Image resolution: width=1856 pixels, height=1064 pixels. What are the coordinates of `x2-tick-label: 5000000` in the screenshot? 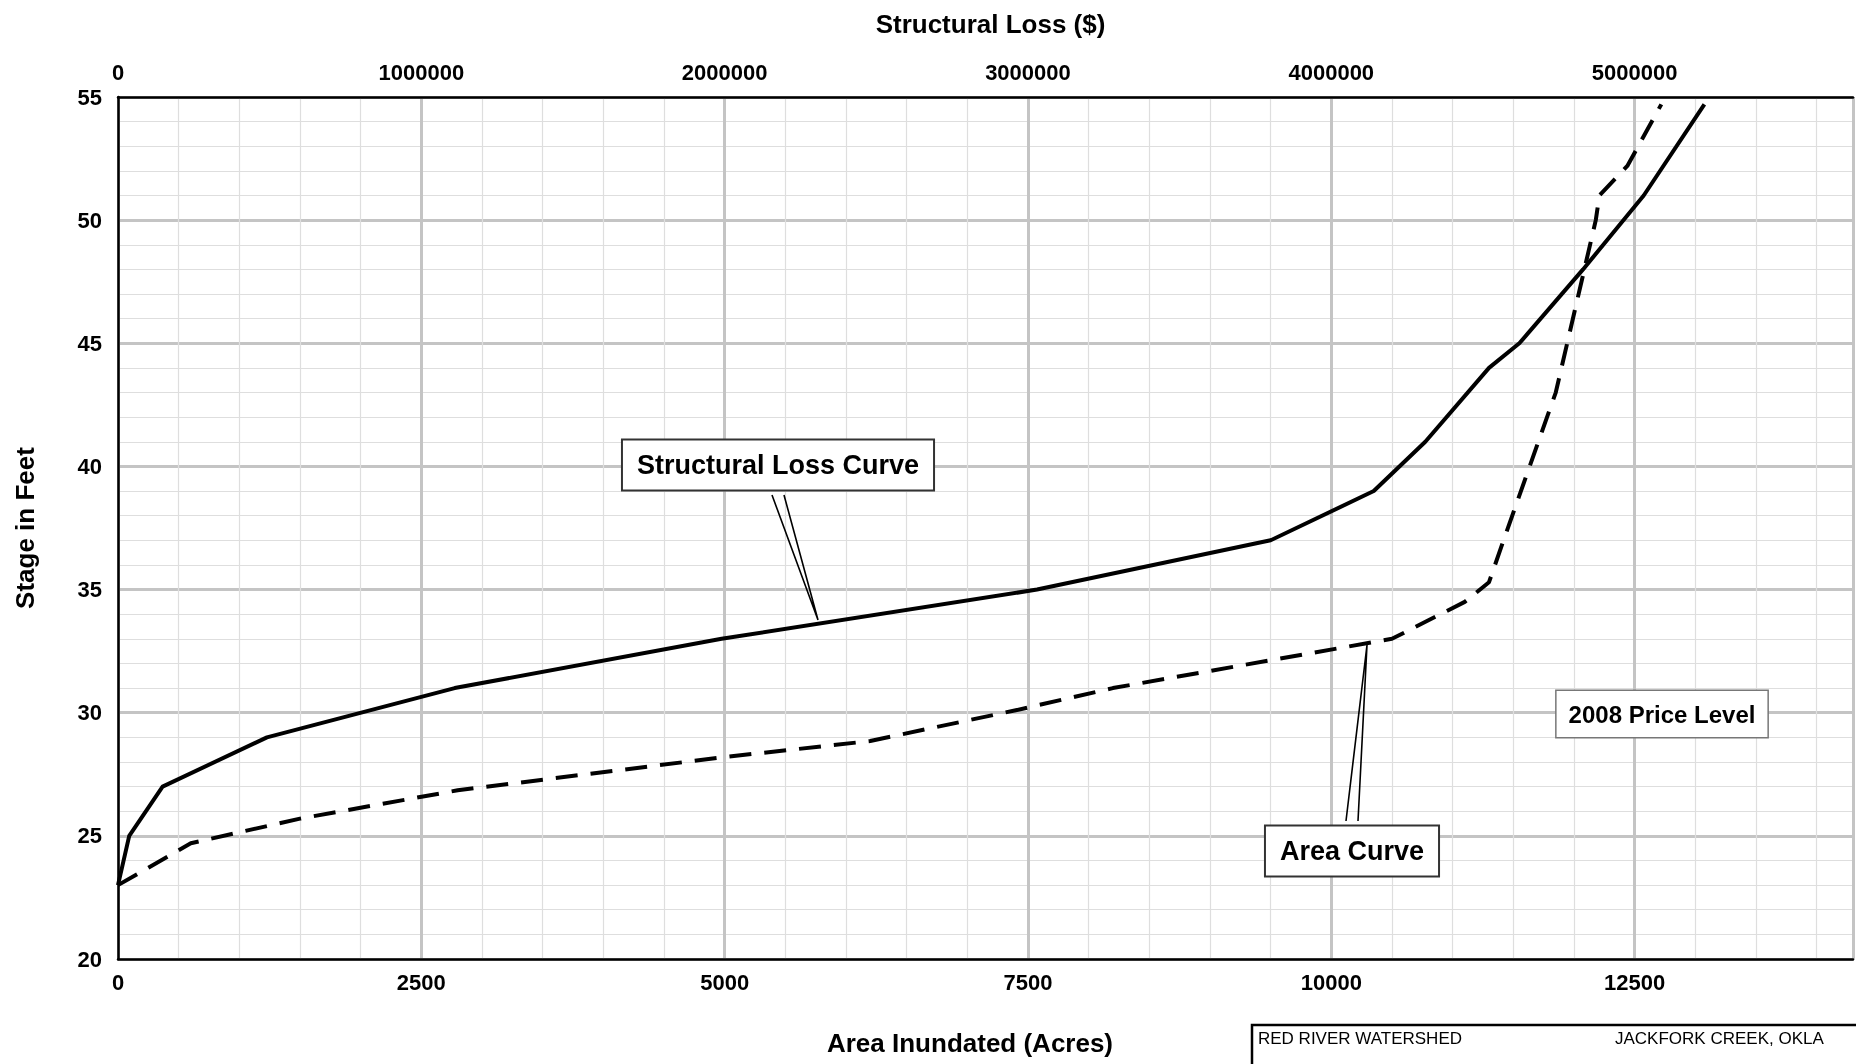 It's located at (1634, 72).